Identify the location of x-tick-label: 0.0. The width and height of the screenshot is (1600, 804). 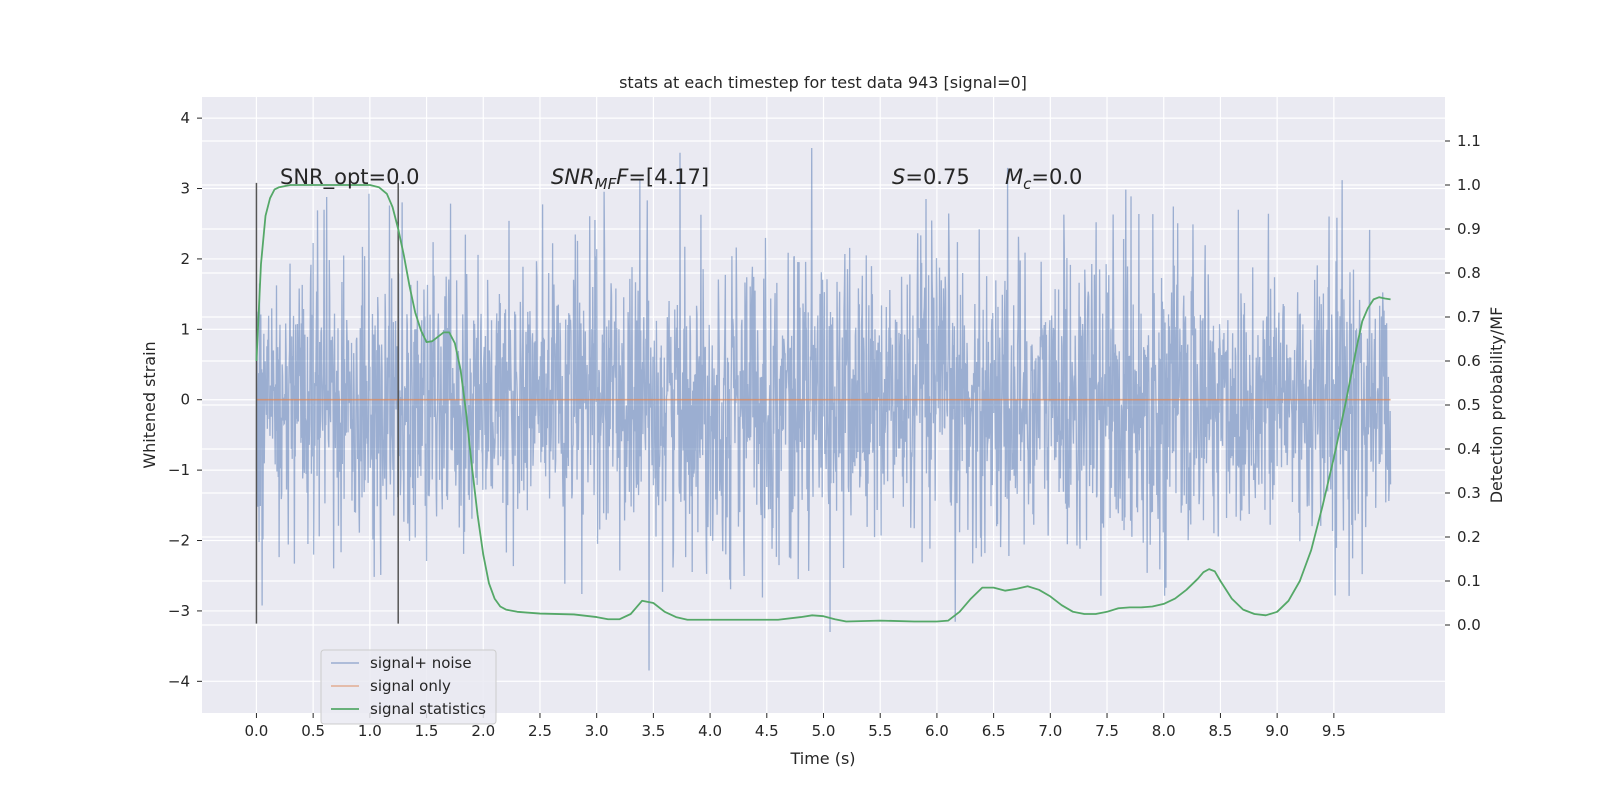
(257, 731).